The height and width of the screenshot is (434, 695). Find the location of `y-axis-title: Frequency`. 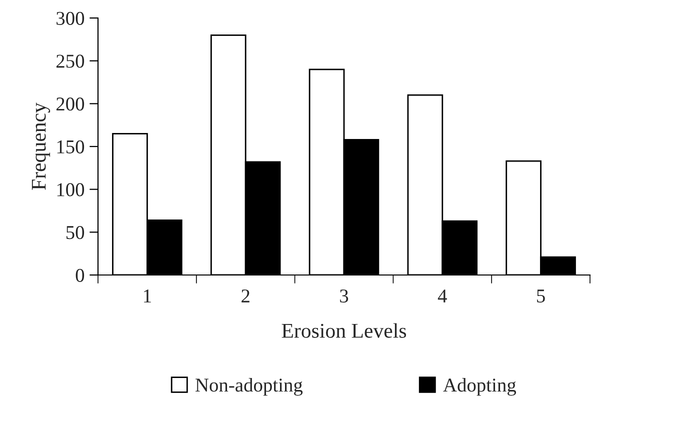

y-axis-title: Frequency is located at coordinates (41, 146).